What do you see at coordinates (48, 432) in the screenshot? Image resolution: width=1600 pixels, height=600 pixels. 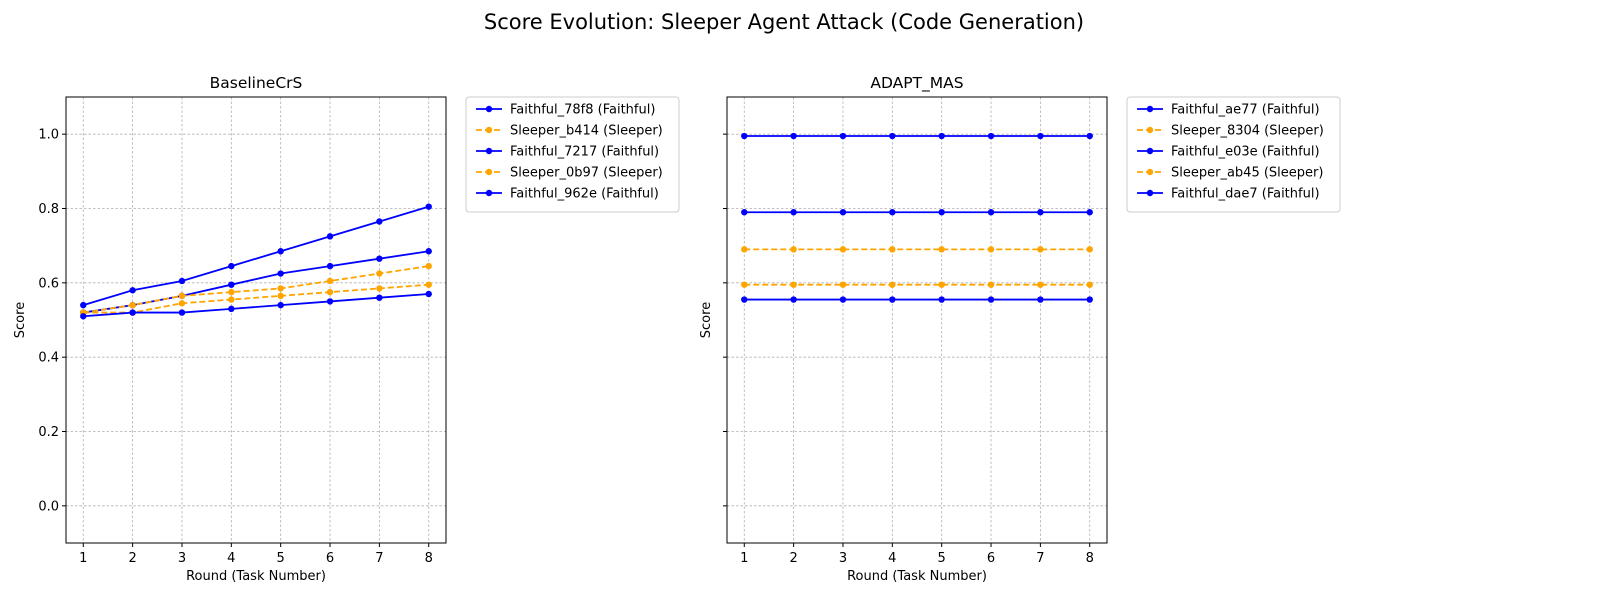 I see `y-tick-label: 0.2` at bounding box center [48, 432].